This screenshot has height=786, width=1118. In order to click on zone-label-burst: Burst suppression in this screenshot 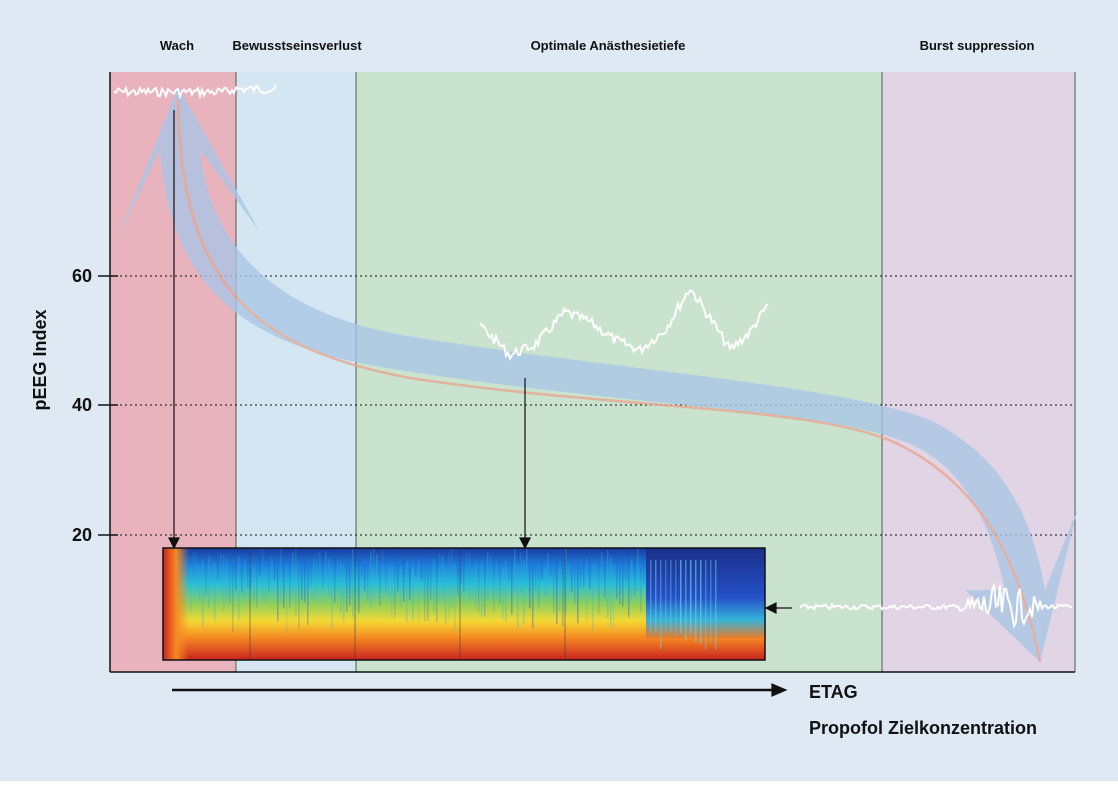, I will do `click(977, 45)`.